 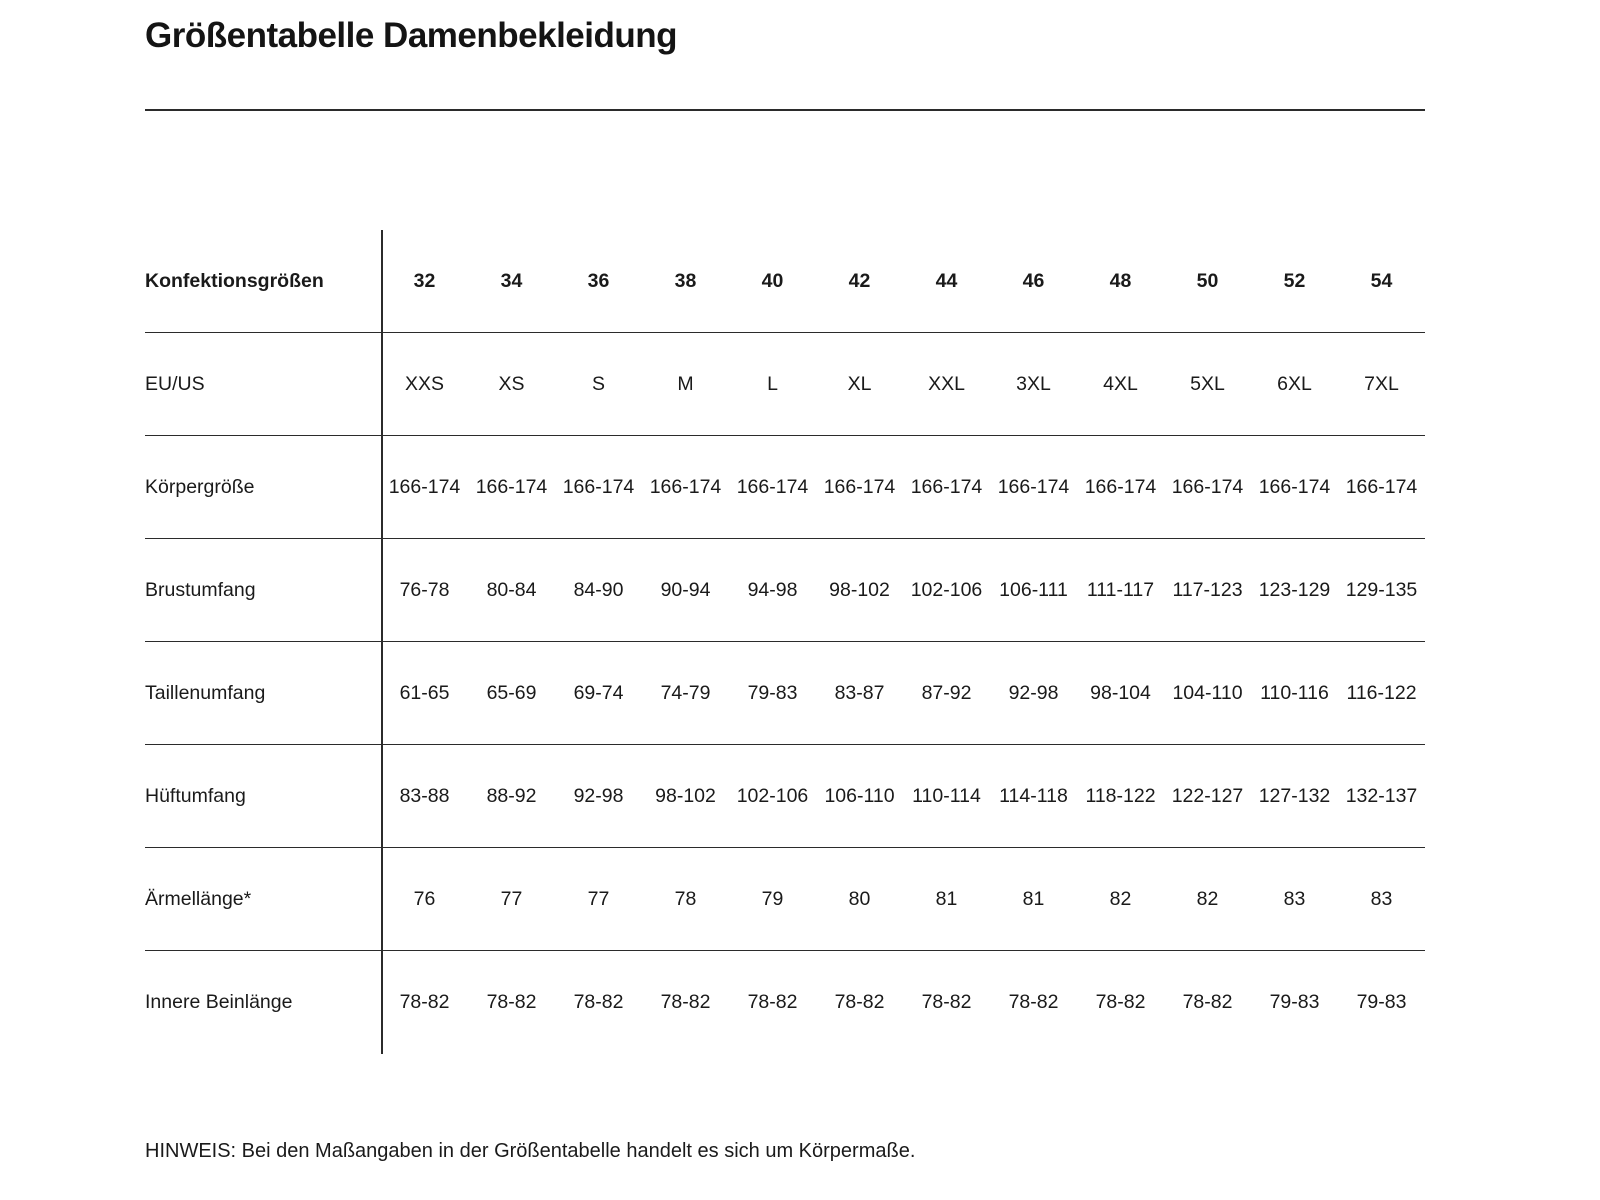 I want to click on page-title: Größentabelle Damenbekleidung, so click(x=411, y=35).